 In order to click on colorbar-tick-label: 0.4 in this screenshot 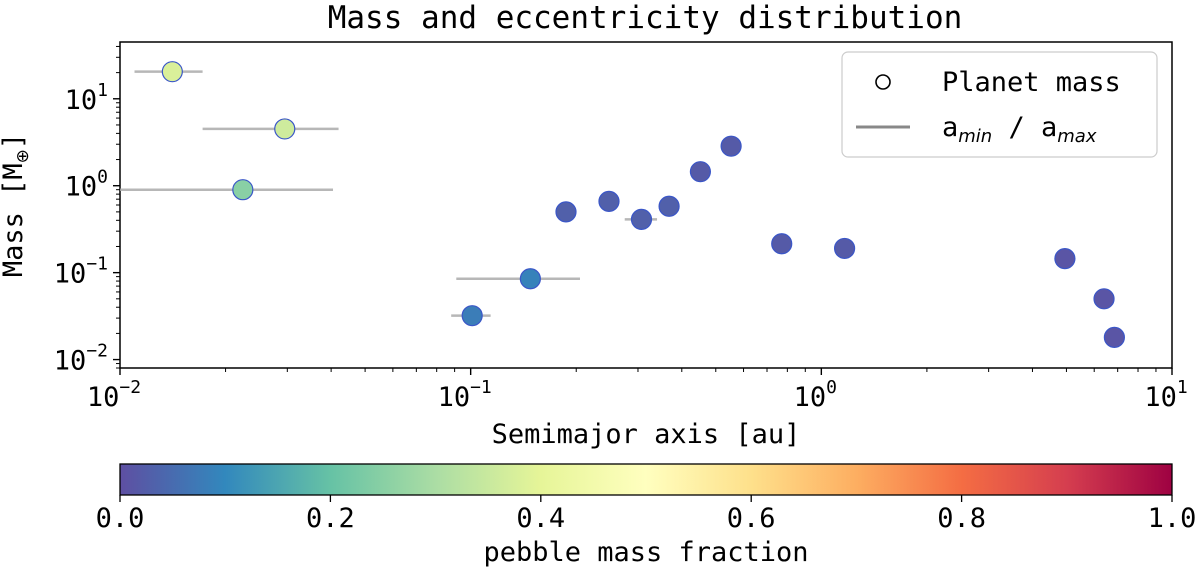, I will do `click(540, 518)`.